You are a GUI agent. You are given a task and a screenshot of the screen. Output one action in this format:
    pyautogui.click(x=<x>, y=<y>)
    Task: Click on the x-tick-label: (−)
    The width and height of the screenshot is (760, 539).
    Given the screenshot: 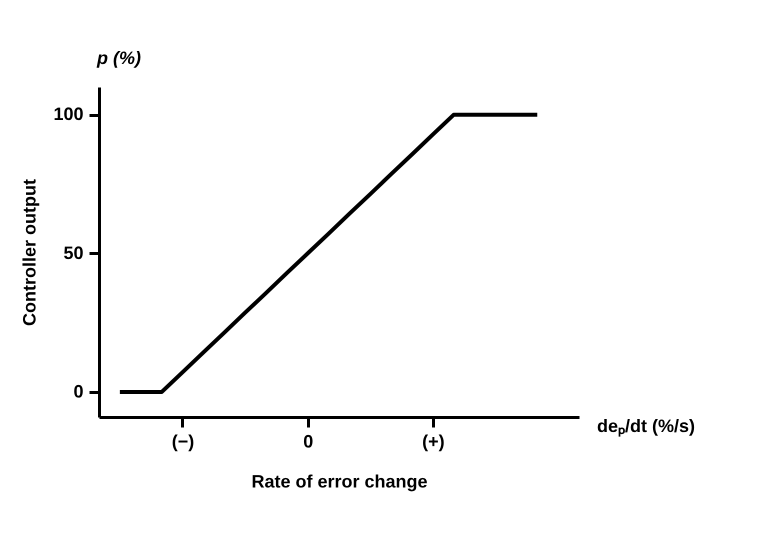 What is the action you would take?
    pyautogui.click(x=183, y=442)
    